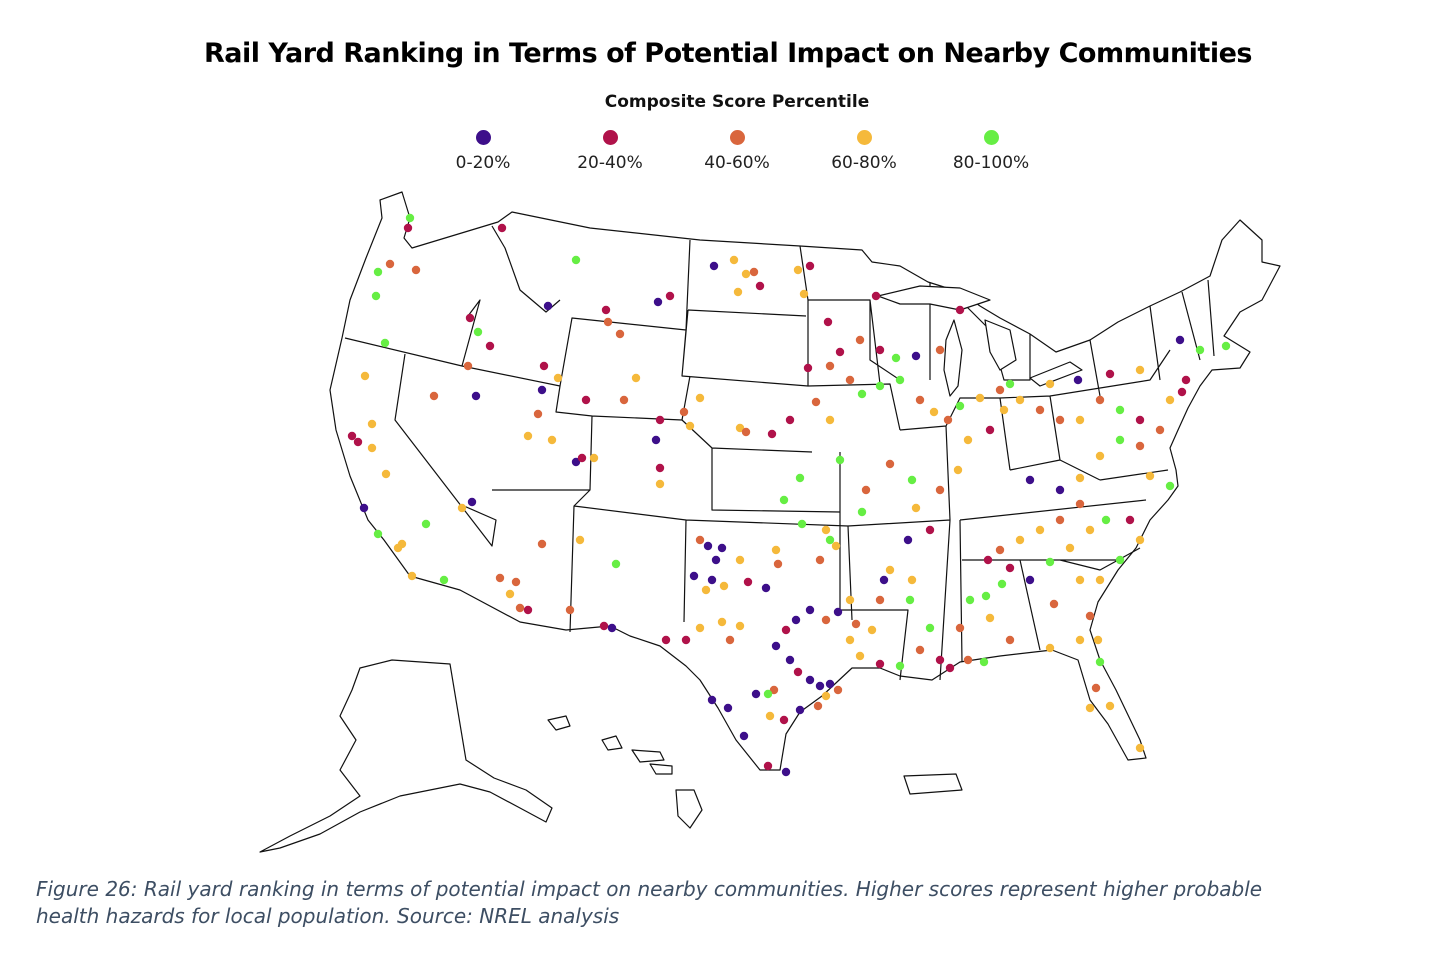 This screenshot has width=1456, height=979. What do you see at coordinates (740, 151) in the screenshot?
I see `legend: 0-20% 20-40% 40-60% 60-80% 80-100%` at bounding box center [740, 151].